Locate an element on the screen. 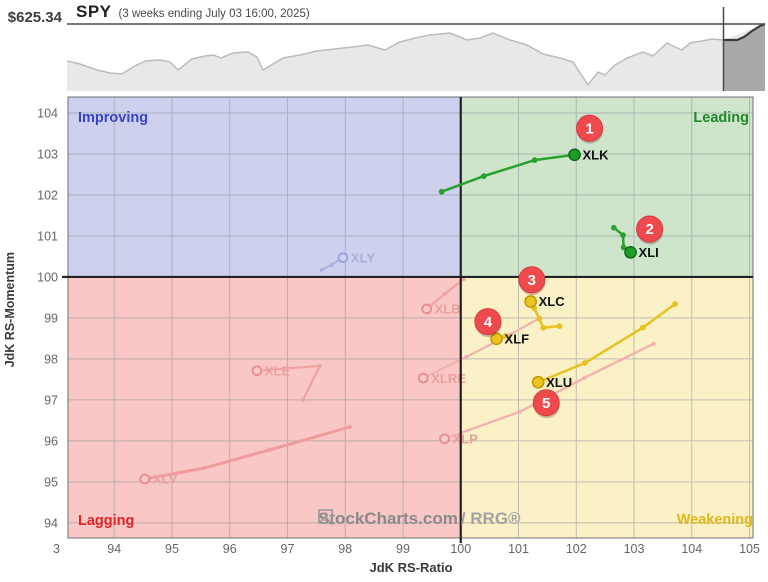  series-XLY: XLY is located at coordinates (347, 261).